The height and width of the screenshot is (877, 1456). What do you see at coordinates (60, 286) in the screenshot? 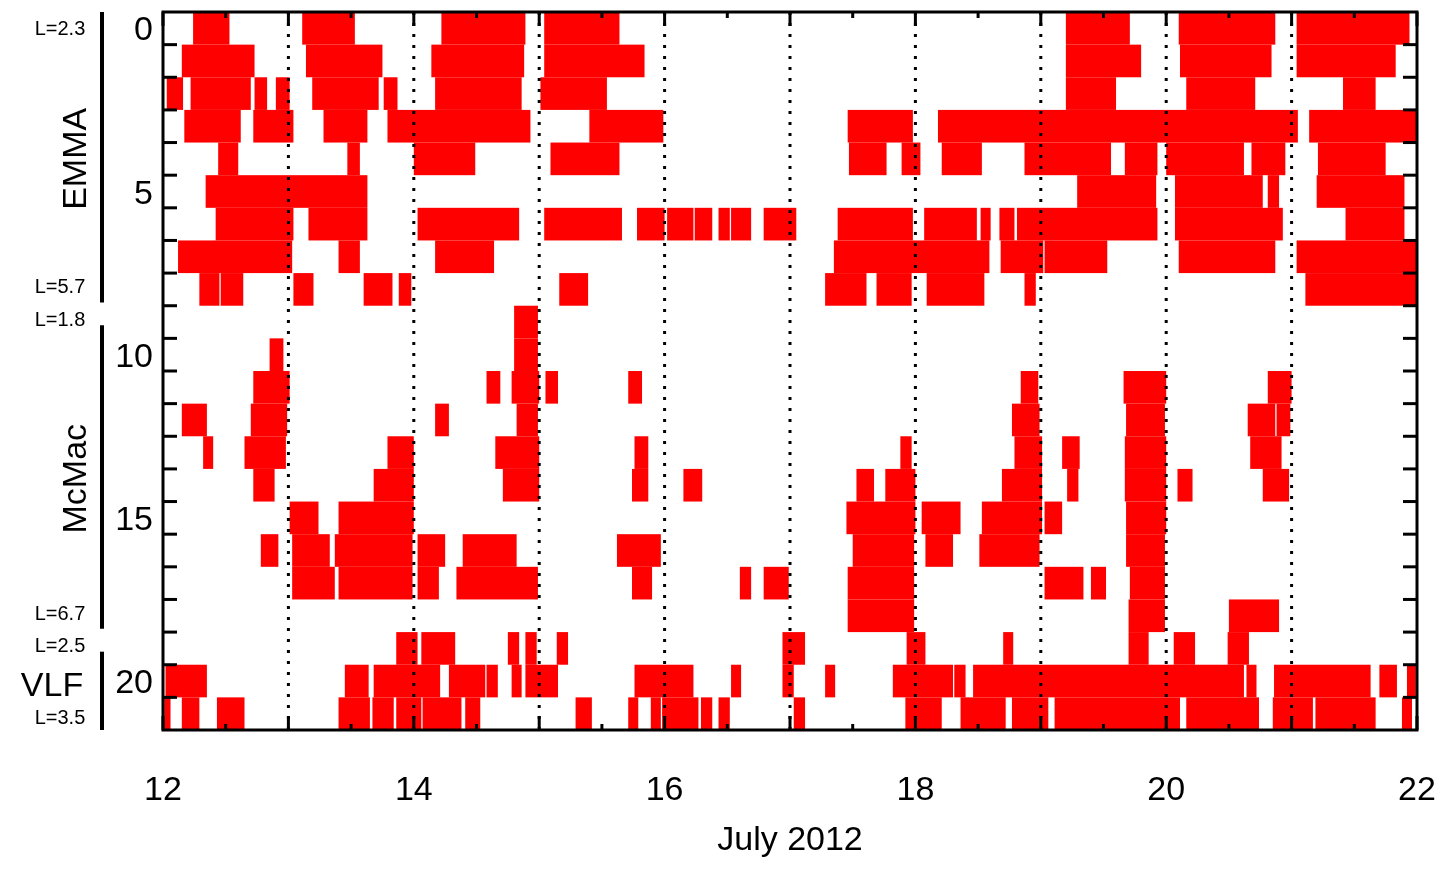
I see `text: L=5.7` at bounding box center [60, 286].